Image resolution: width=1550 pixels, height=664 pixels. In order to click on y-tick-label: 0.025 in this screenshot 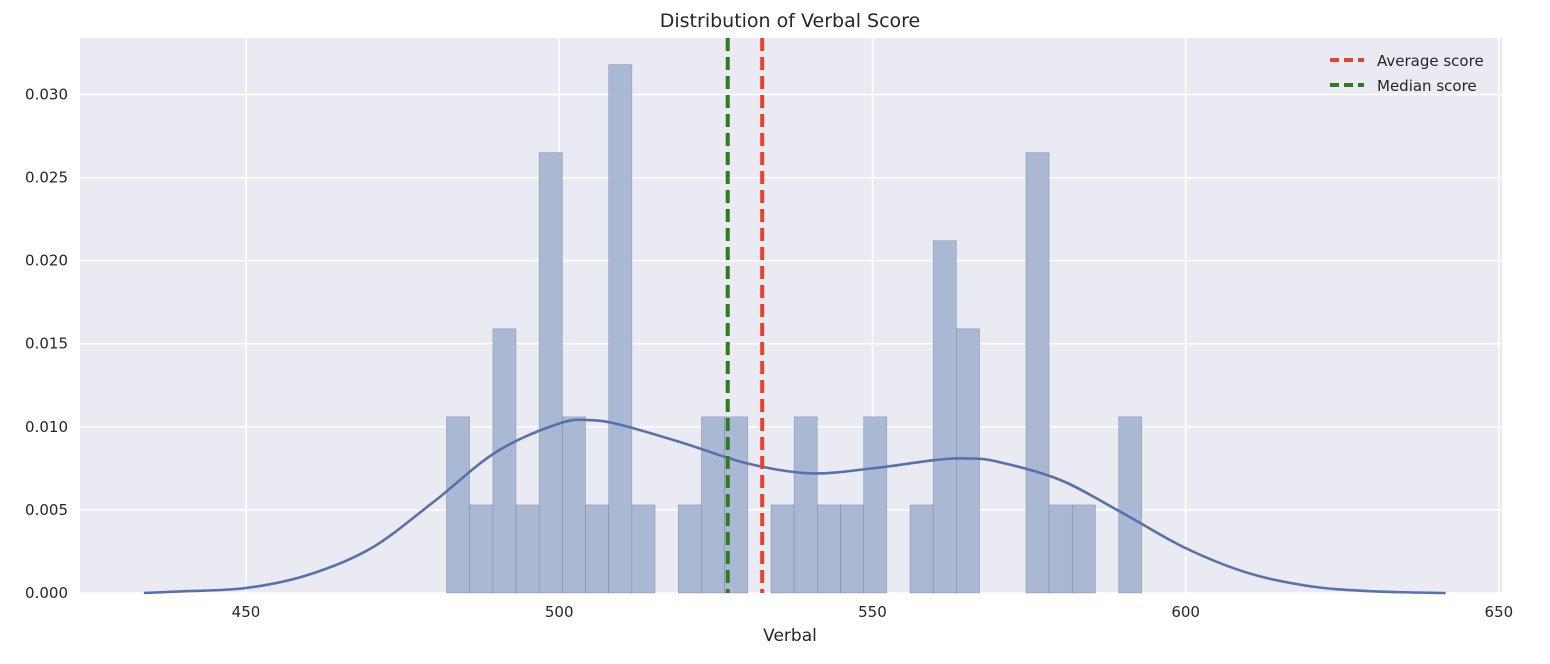, I will do `click(46, 178)`.